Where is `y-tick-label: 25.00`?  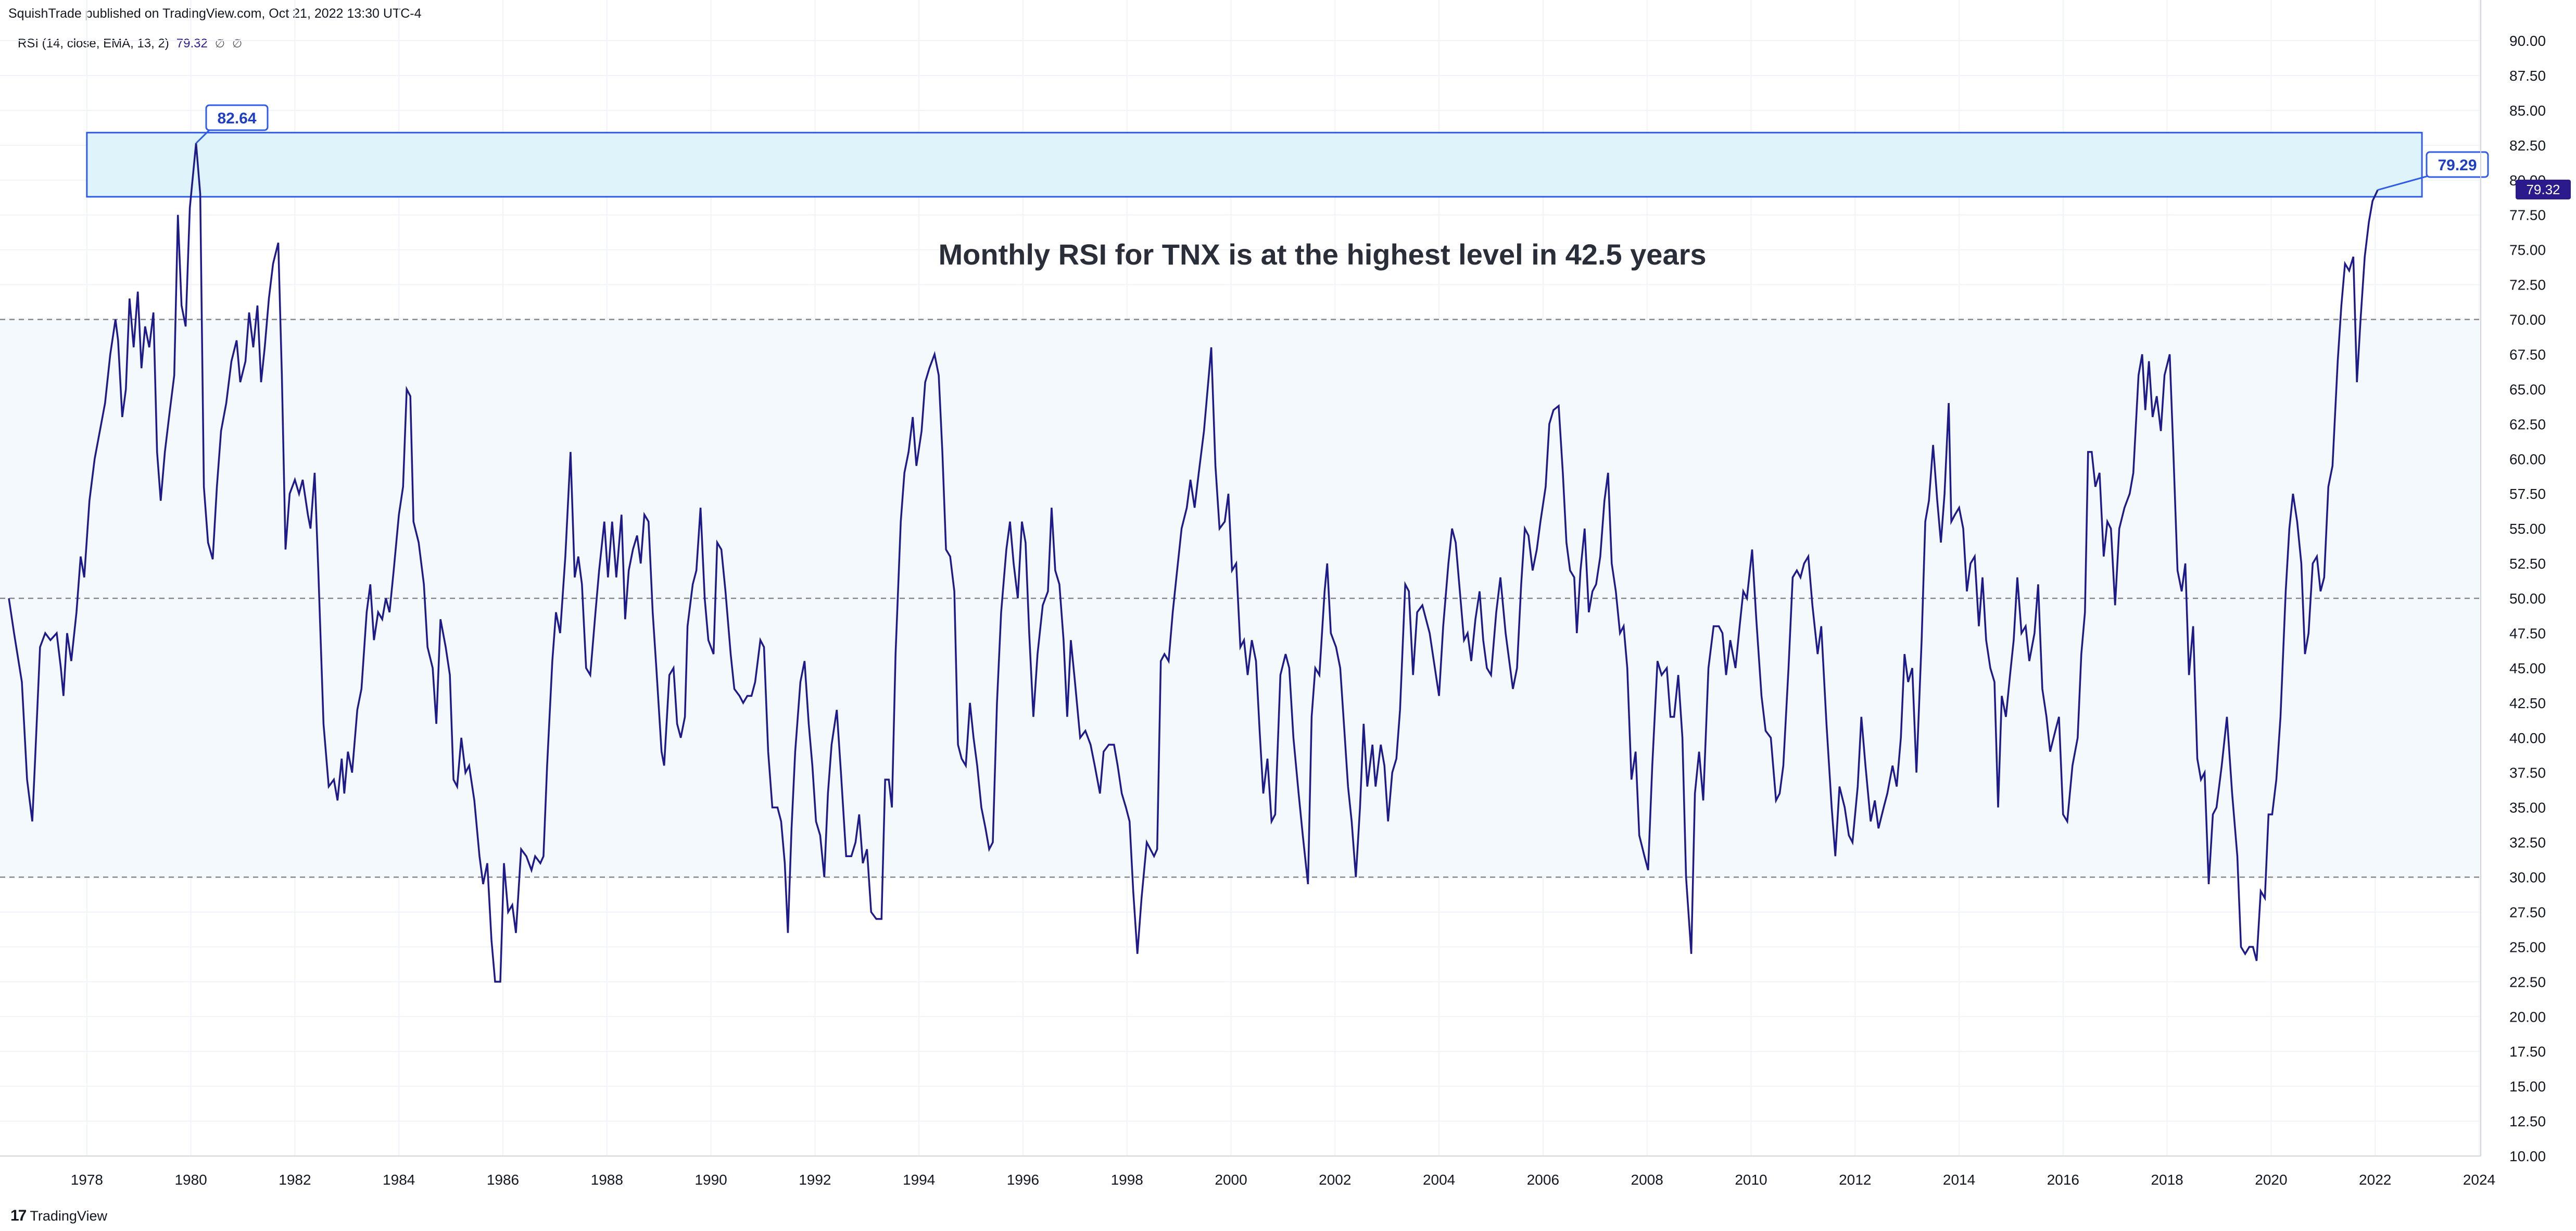 y-tick-label: 25.00 is located at coordinates (2527, 947).